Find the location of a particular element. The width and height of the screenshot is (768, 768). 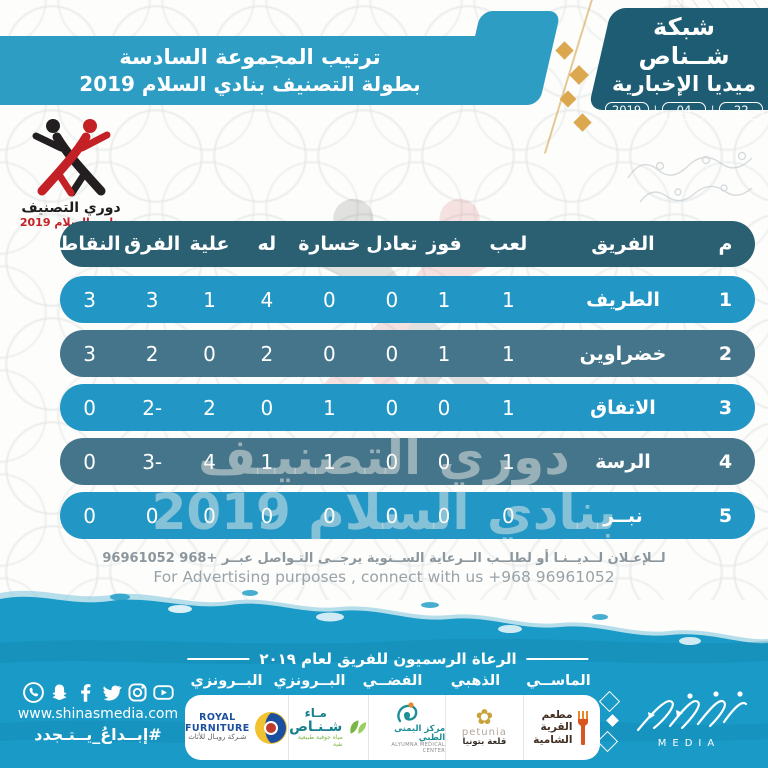

cell-team: الرسة is located at coordinates (623, 461).